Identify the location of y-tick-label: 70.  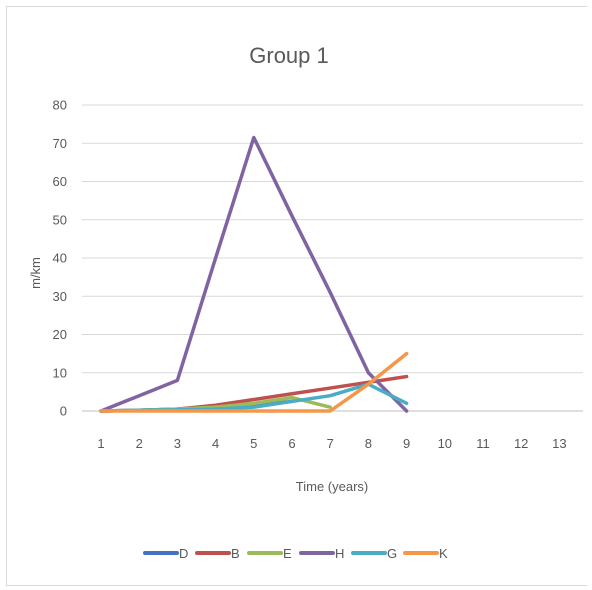
(60, 143).